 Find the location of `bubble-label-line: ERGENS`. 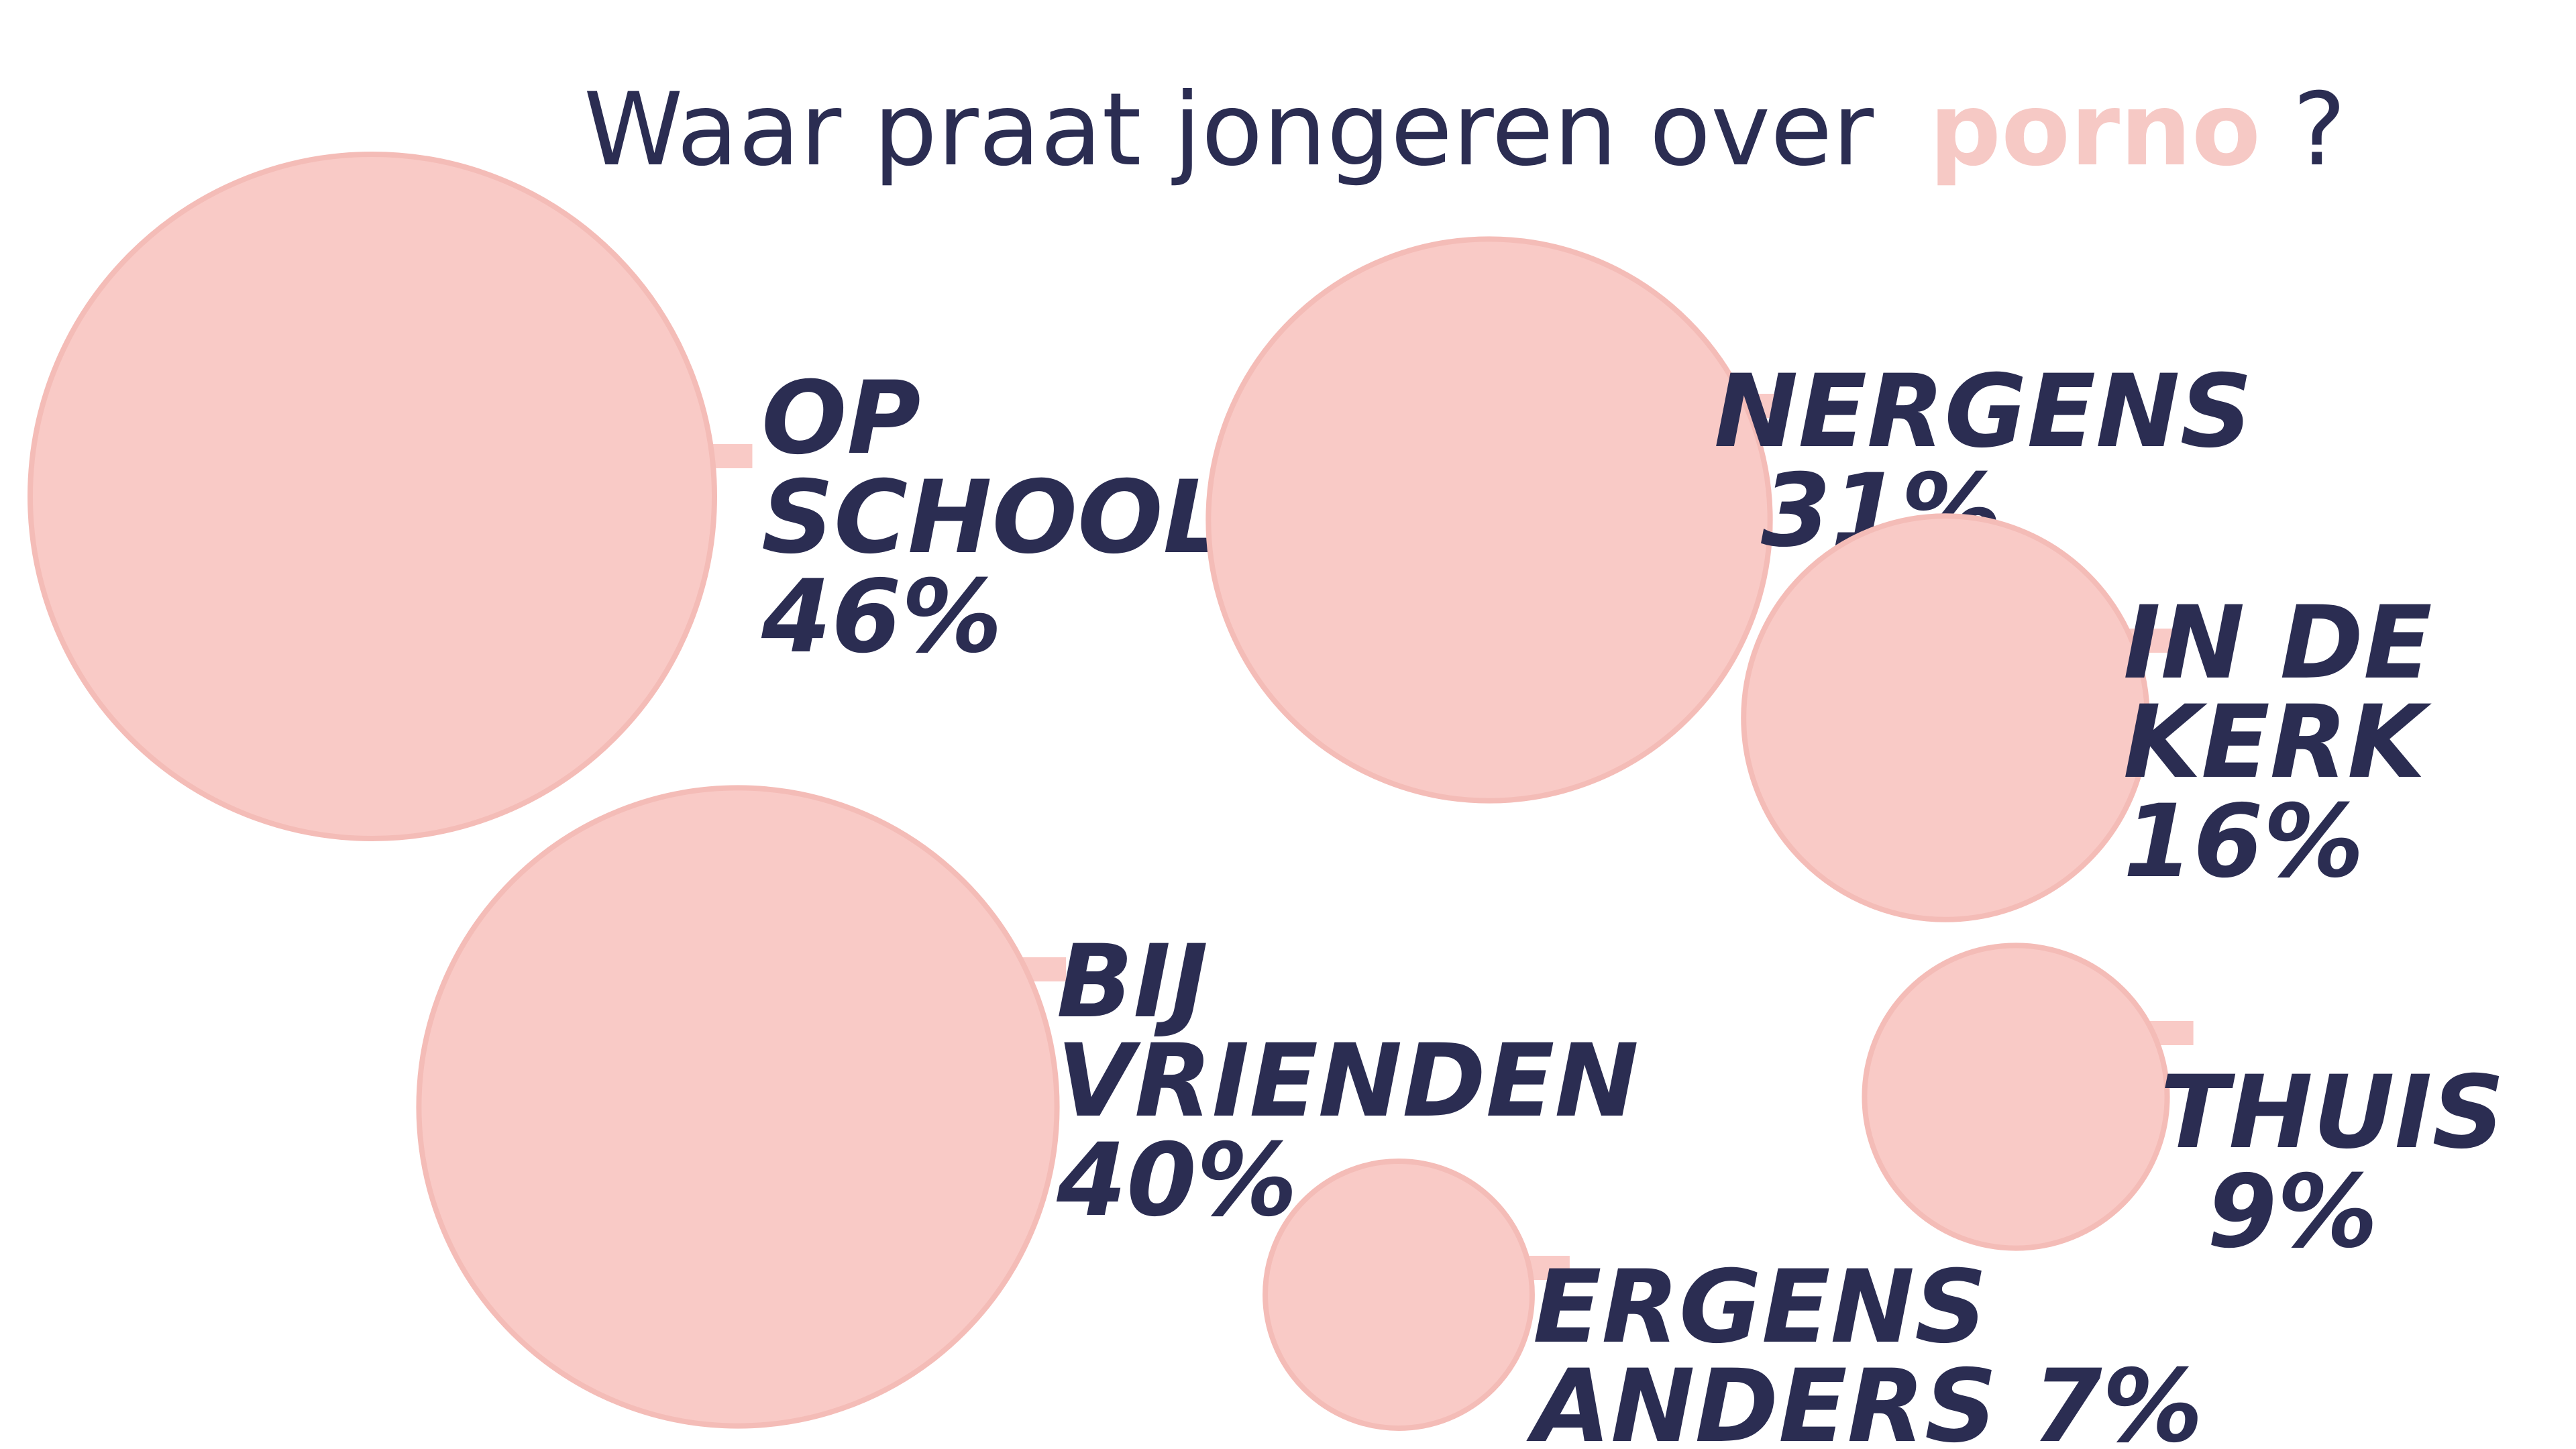

bubble-label-line: ERGENS is located at coordinates (1760, 1307).